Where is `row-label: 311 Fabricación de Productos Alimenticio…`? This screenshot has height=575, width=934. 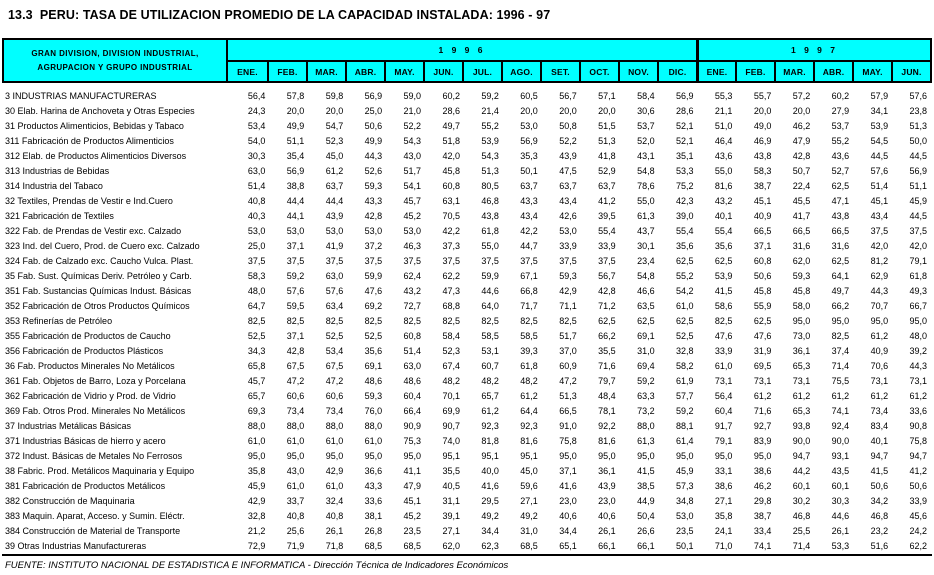
row-label: 311 Fabricación de Productos Alimenticio… is located at coordinates (89, 141).